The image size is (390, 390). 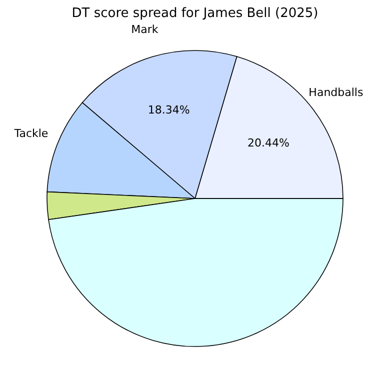 I want to click on chart-title: DT score spread for James Bell (2025), so click(x=195, y=13).